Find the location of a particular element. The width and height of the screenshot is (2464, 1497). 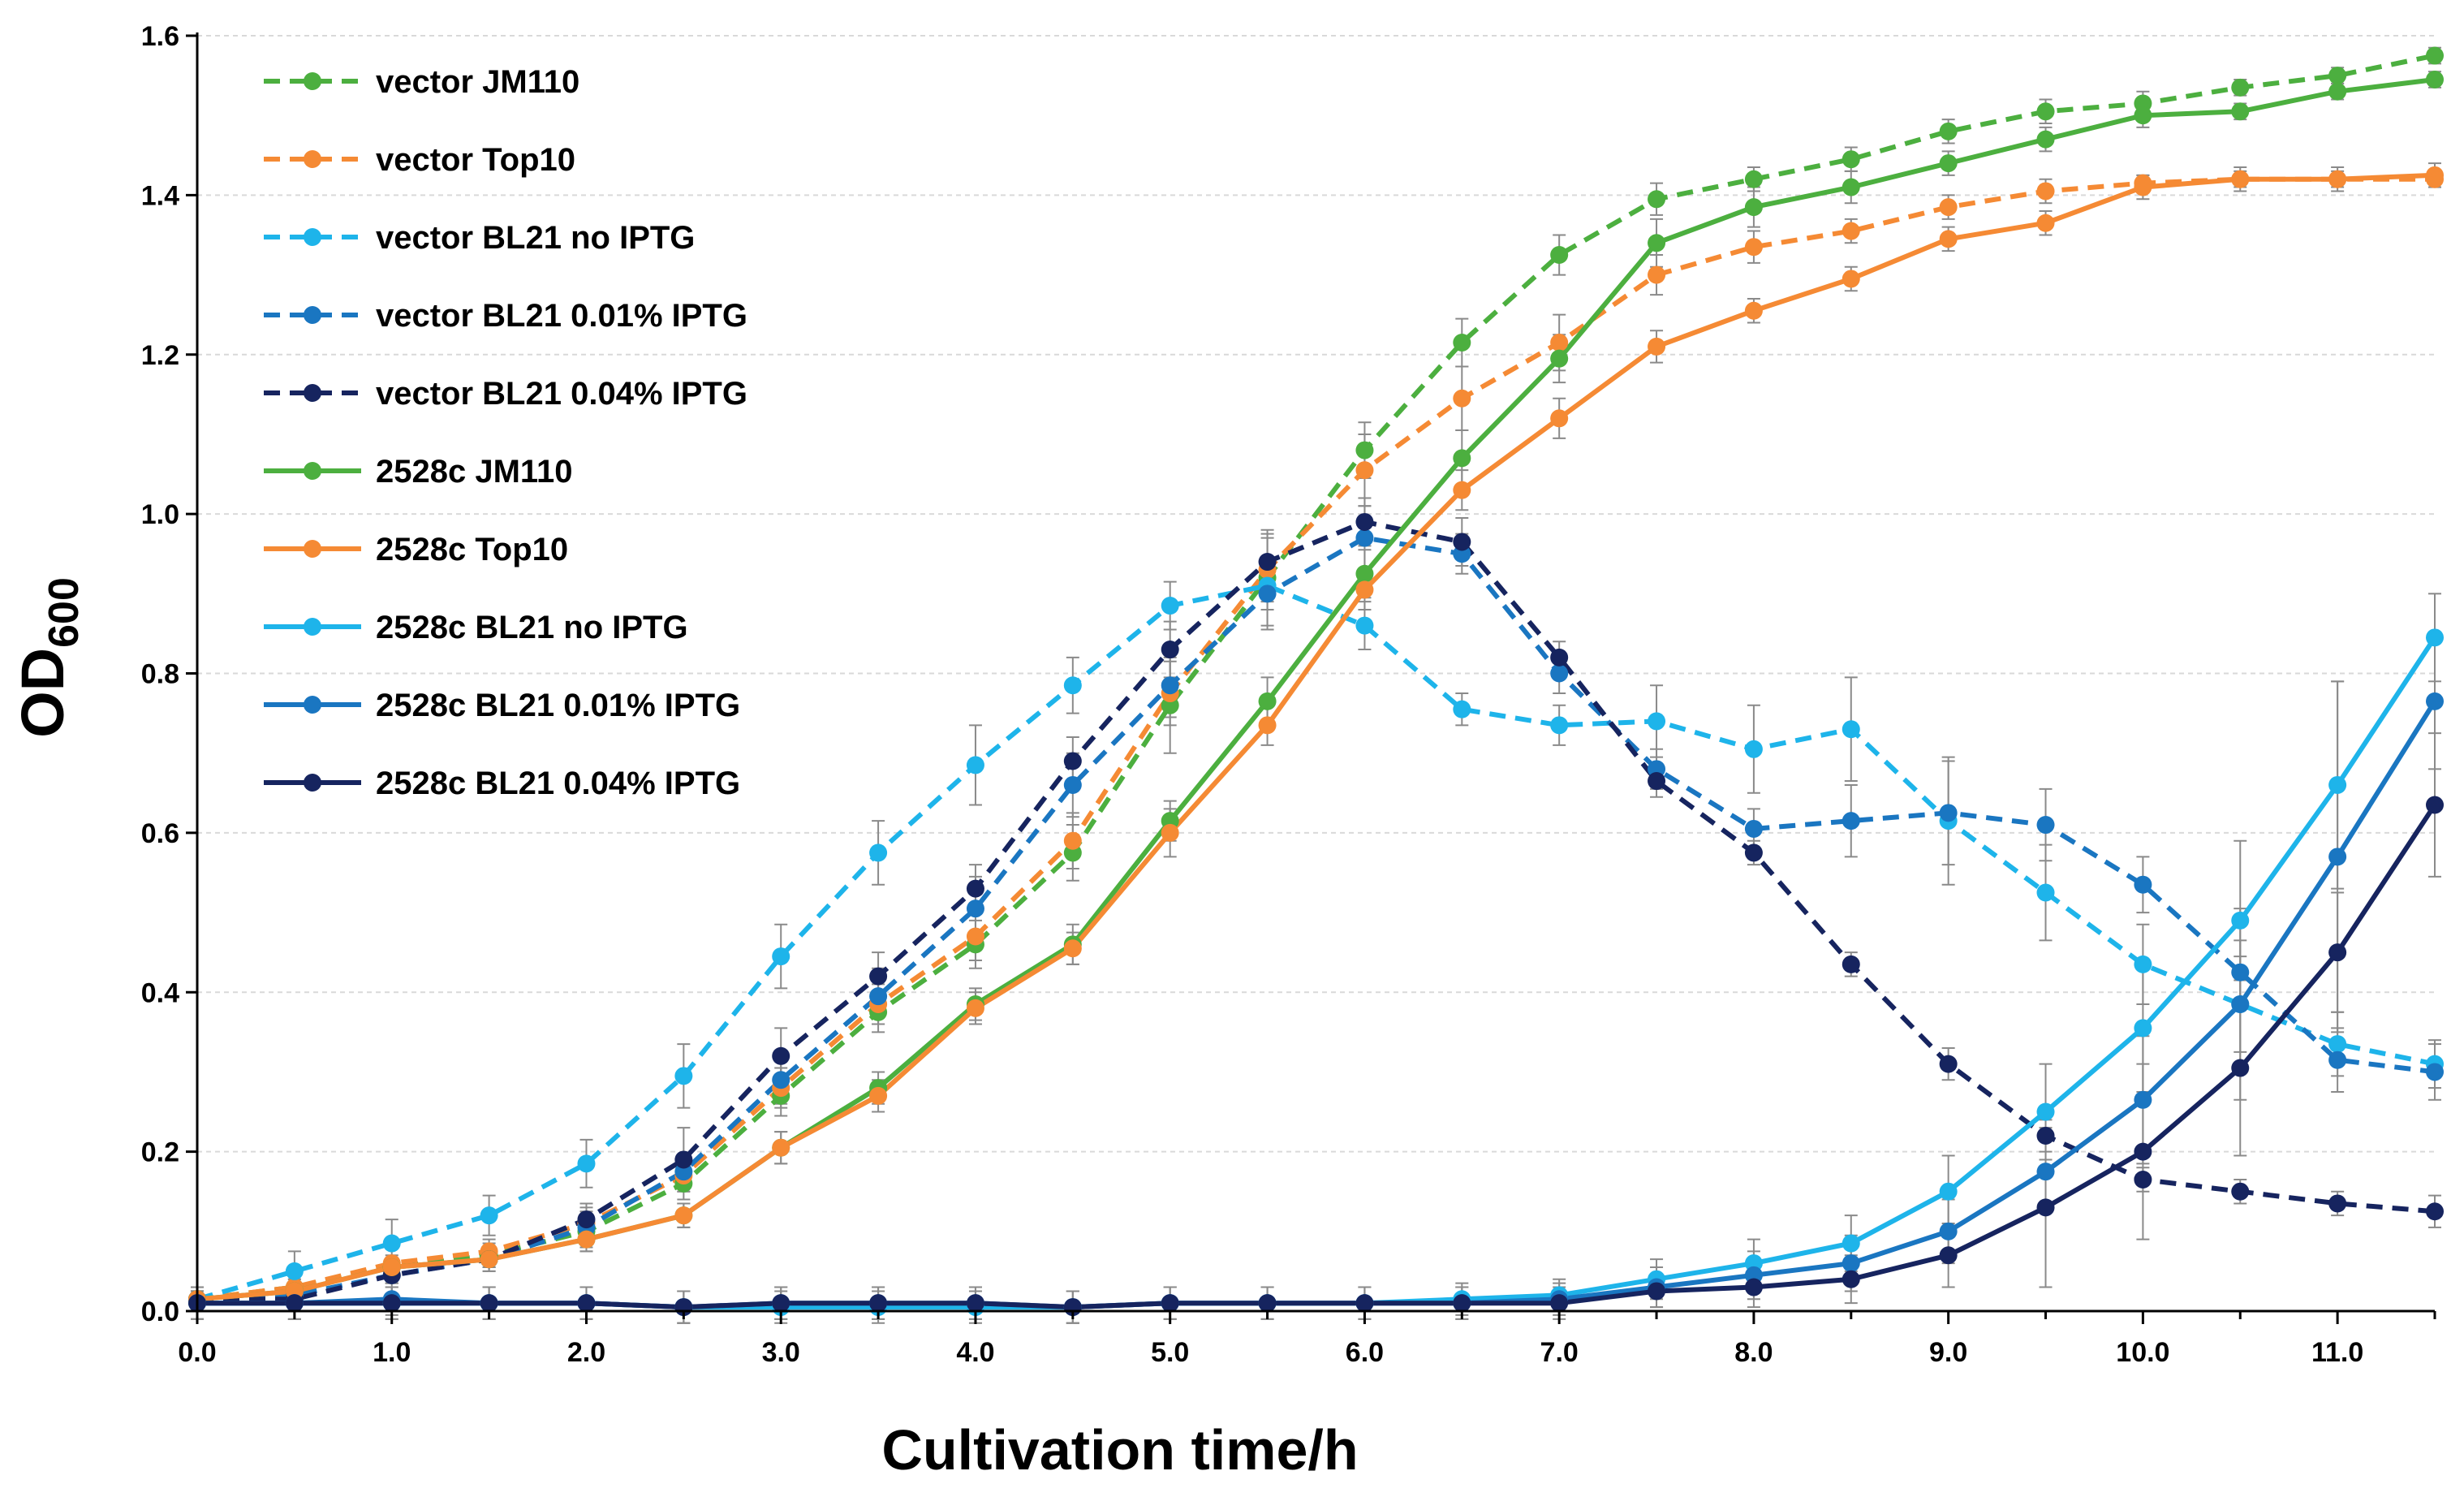

y-tick-label: 1.2 is located at coordinates (160, 355).